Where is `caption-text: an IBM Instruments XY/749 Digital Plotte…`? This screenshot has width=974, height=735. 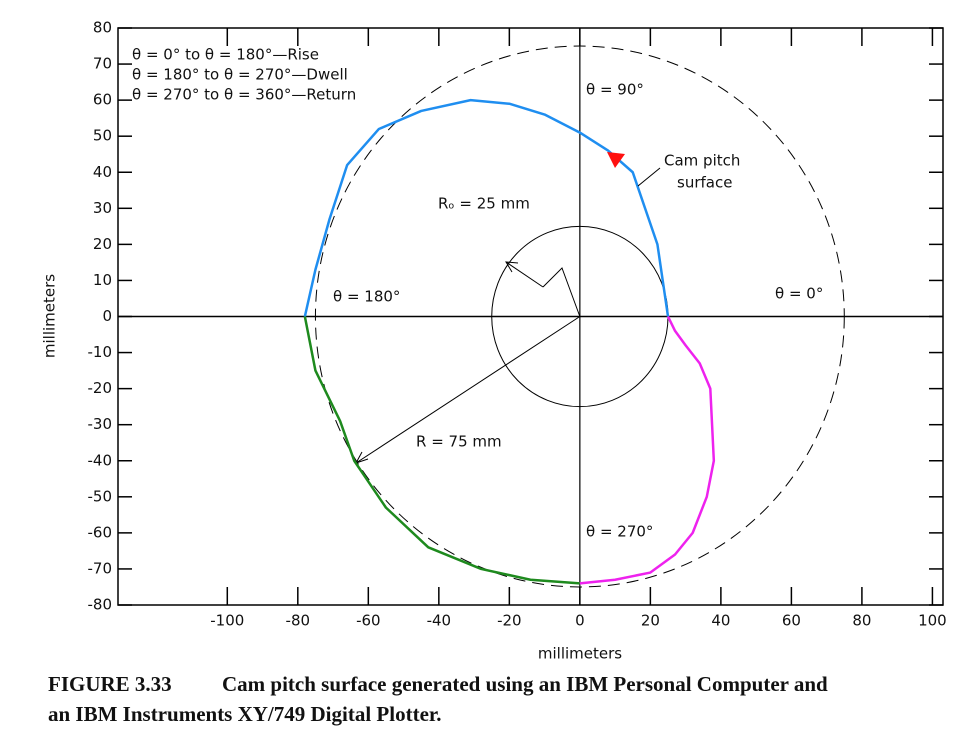 caption-text: an IBM Instruments XY/749 Digital Plotte… is located at coordinates (245, 714).